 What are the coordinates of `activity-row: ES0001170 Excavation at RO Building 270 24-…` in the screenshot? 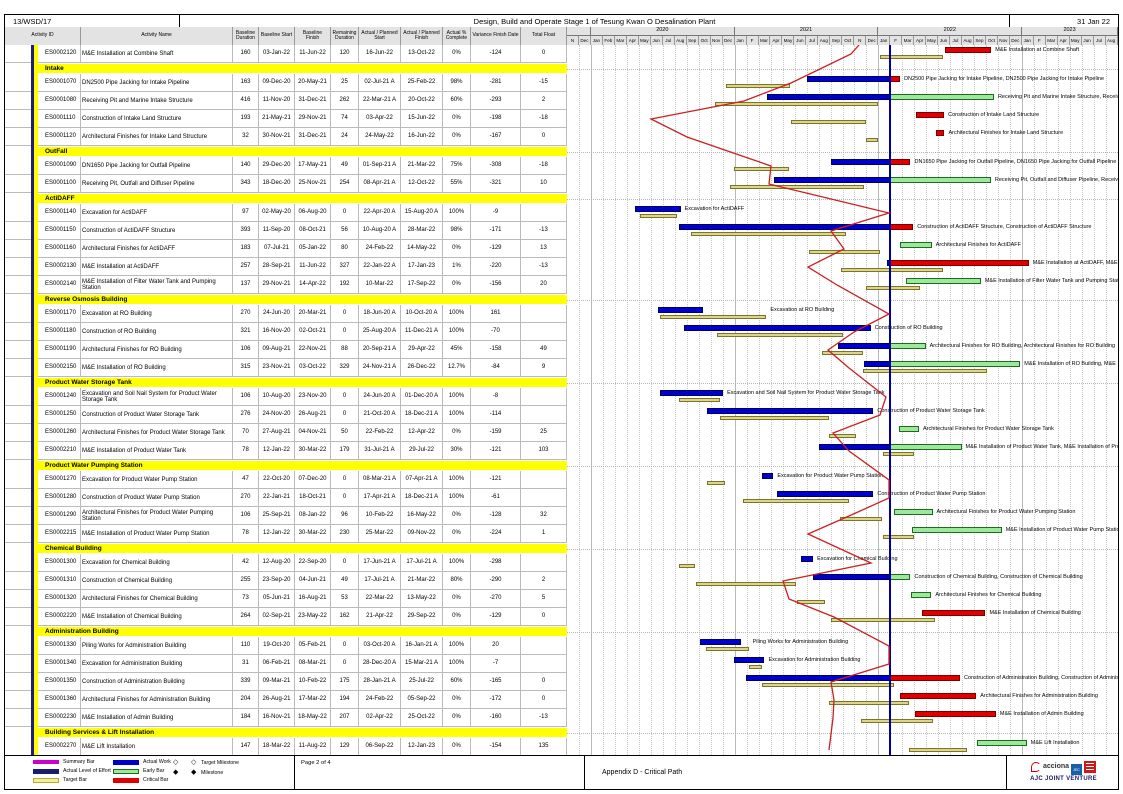 It's located at (286, 314).